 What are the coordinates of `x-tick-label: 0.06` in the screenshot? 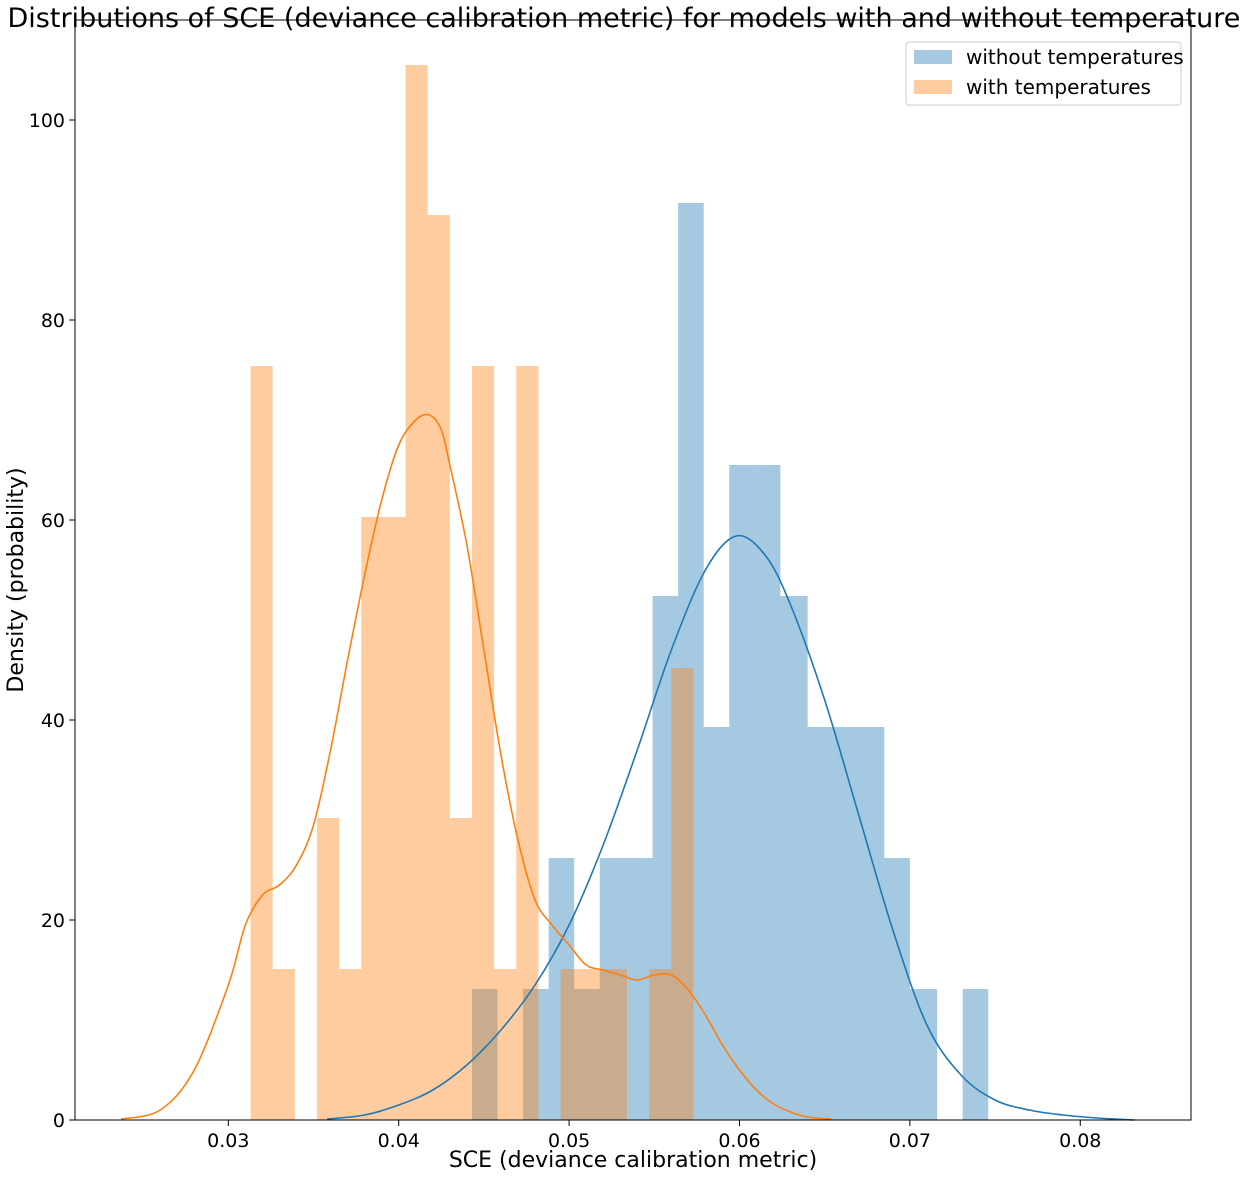 It's located at (739, 1141).